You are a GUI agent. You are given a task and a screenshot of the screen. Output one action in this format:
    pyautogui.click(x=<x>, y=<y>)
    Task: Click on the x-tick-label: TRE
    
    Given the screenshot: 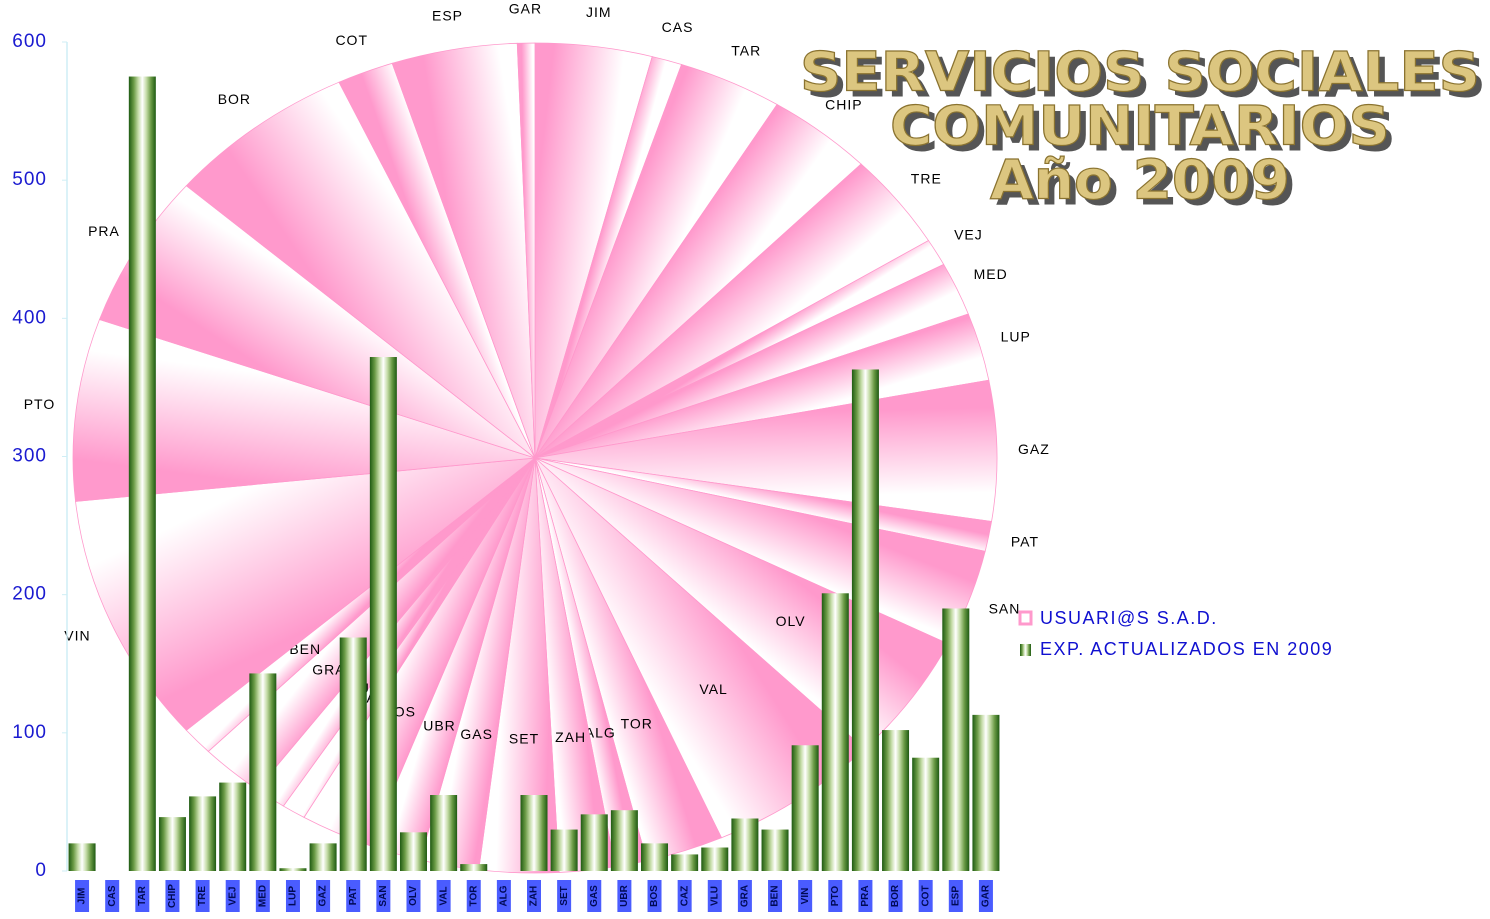 What is the action you would take?
    pyautogui.click(x=202, y=896)
    